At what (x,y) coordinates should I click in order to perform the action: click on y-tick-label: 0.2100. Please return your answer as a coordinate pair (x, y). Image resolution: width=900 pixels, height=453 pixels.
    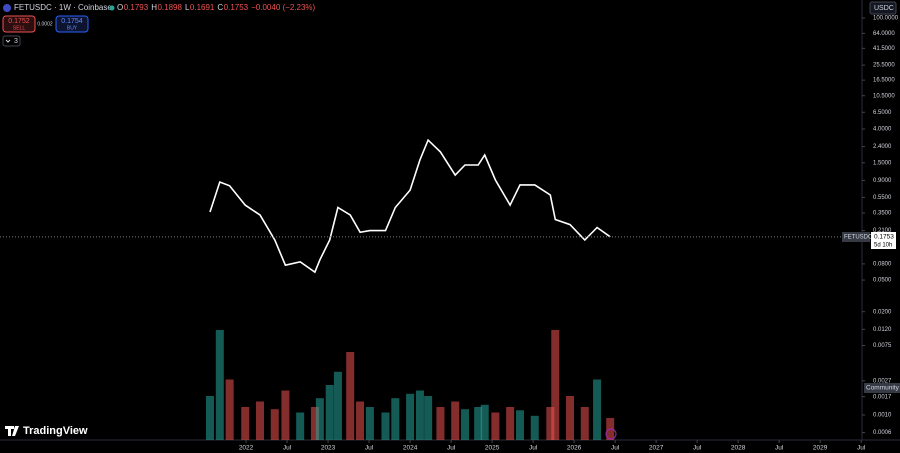
    Looking at the image, I should click on (882, 231).